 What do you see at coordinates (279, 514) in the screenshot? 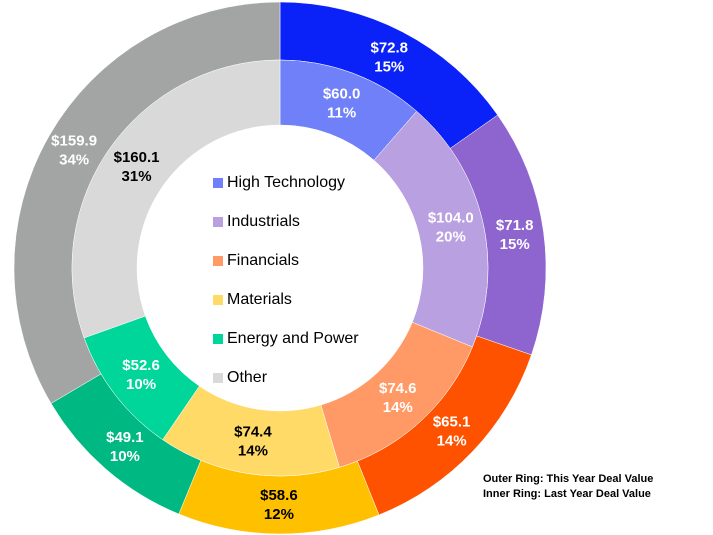
I see `percent-label: 12%` at bounding box center [279, 514].